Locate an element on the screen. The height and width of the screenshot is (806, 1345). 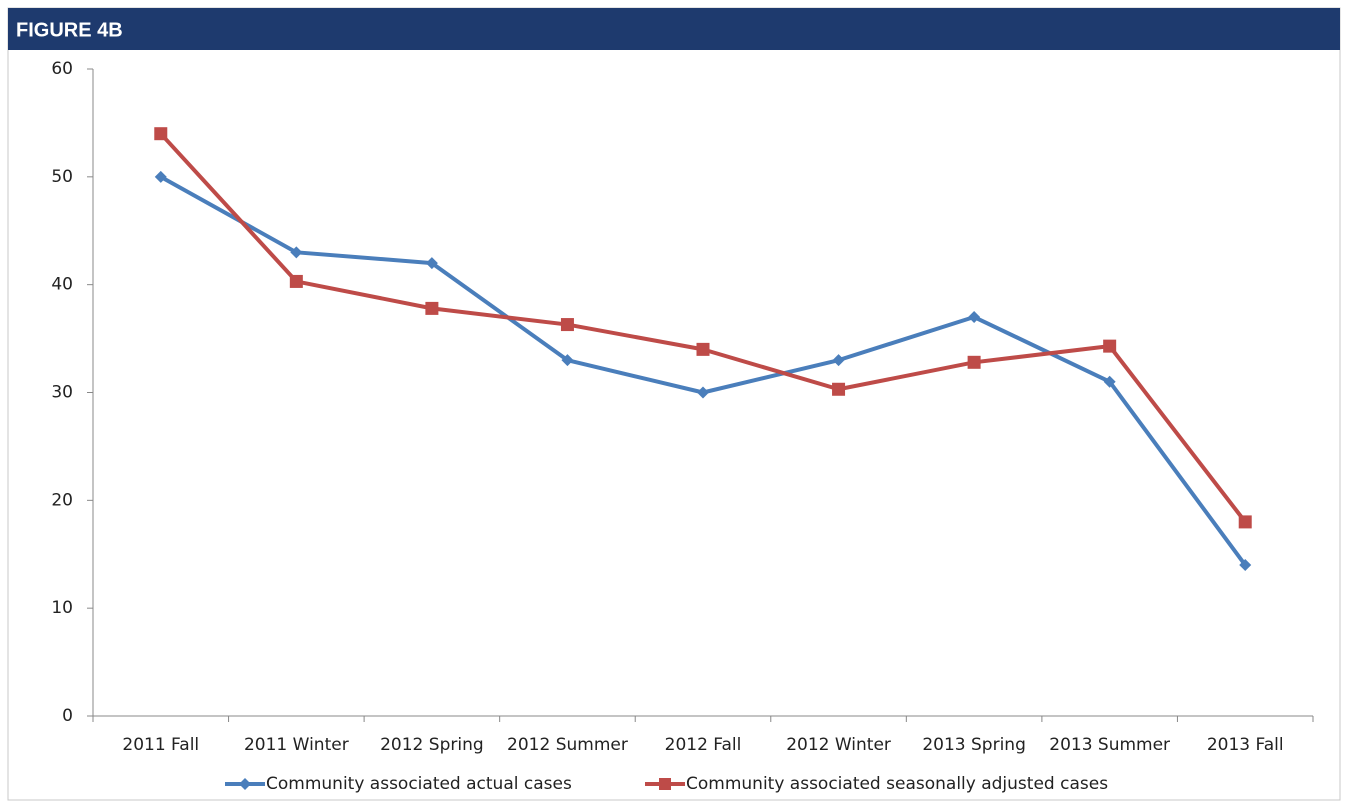
y-tick-label: 60 is located at coordinates (62, 69).